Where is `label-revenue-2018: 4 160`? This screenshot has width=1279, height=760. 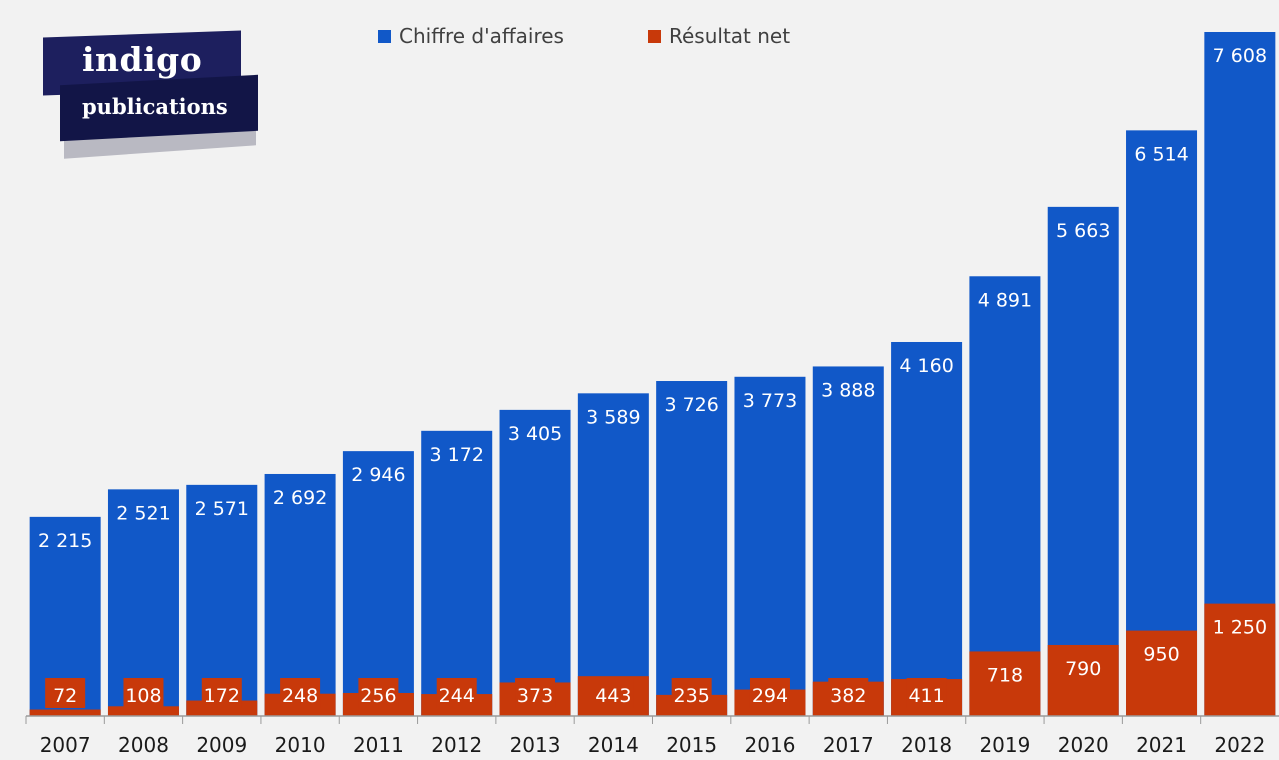
label-revenue-2018: 4 160 is located at coordinates (926, 366).